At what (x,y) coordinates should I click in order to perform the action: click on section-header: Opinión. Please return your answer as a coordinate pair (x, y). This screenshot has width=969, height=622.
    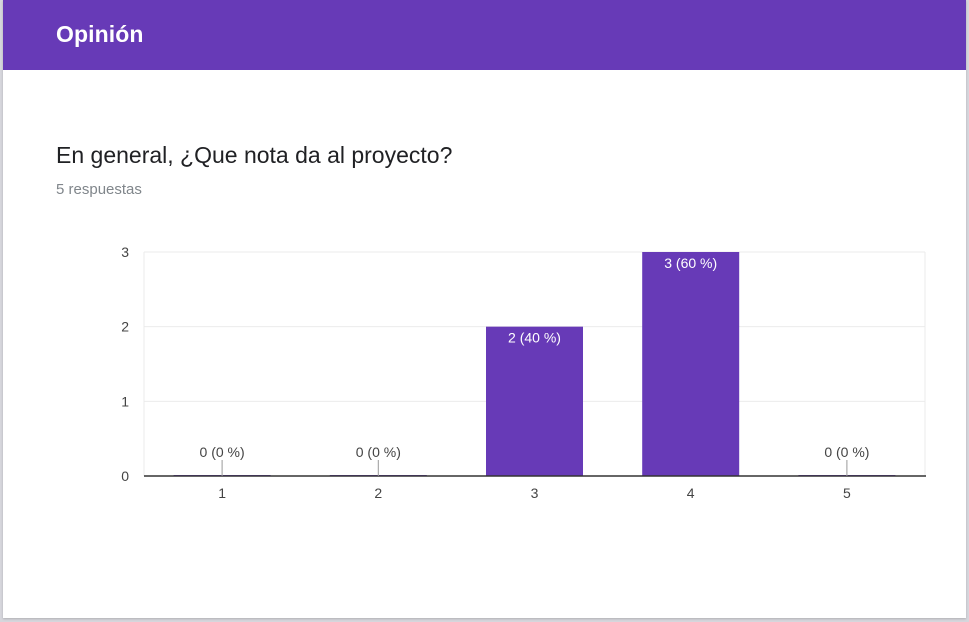
    Looking at the image, I should click on (484, 35).